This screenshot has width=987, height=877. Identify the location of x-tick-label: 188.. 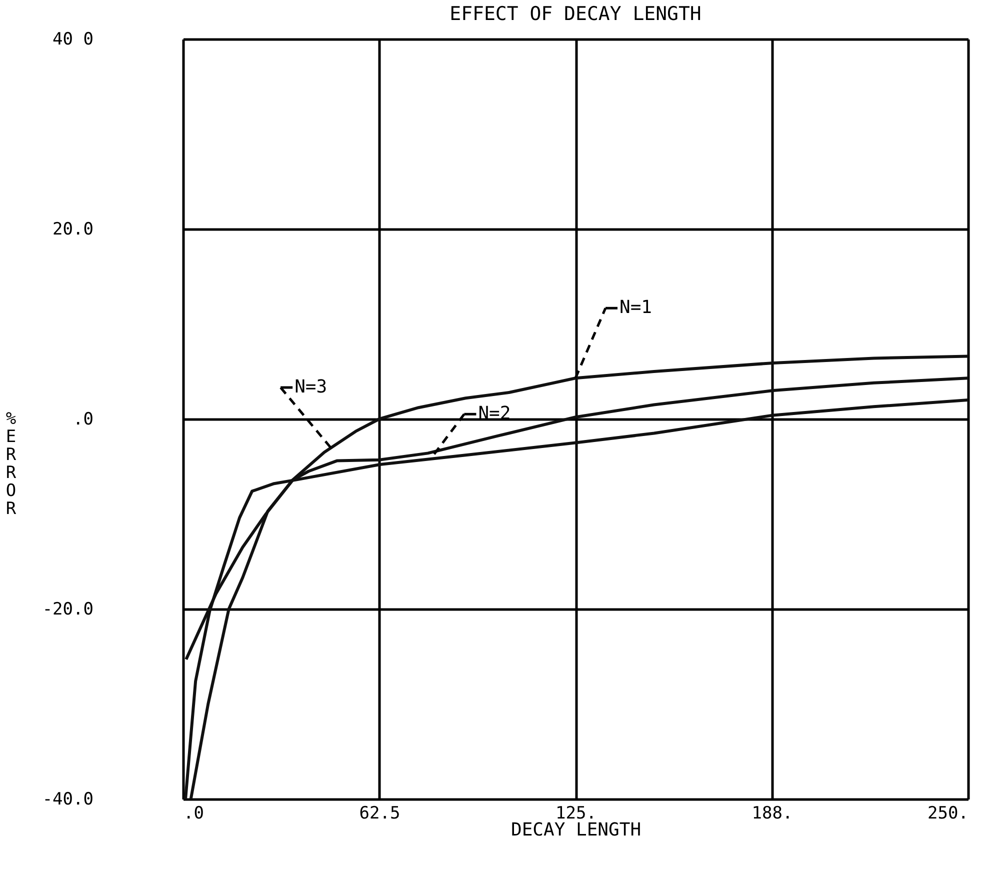
(772, 814).